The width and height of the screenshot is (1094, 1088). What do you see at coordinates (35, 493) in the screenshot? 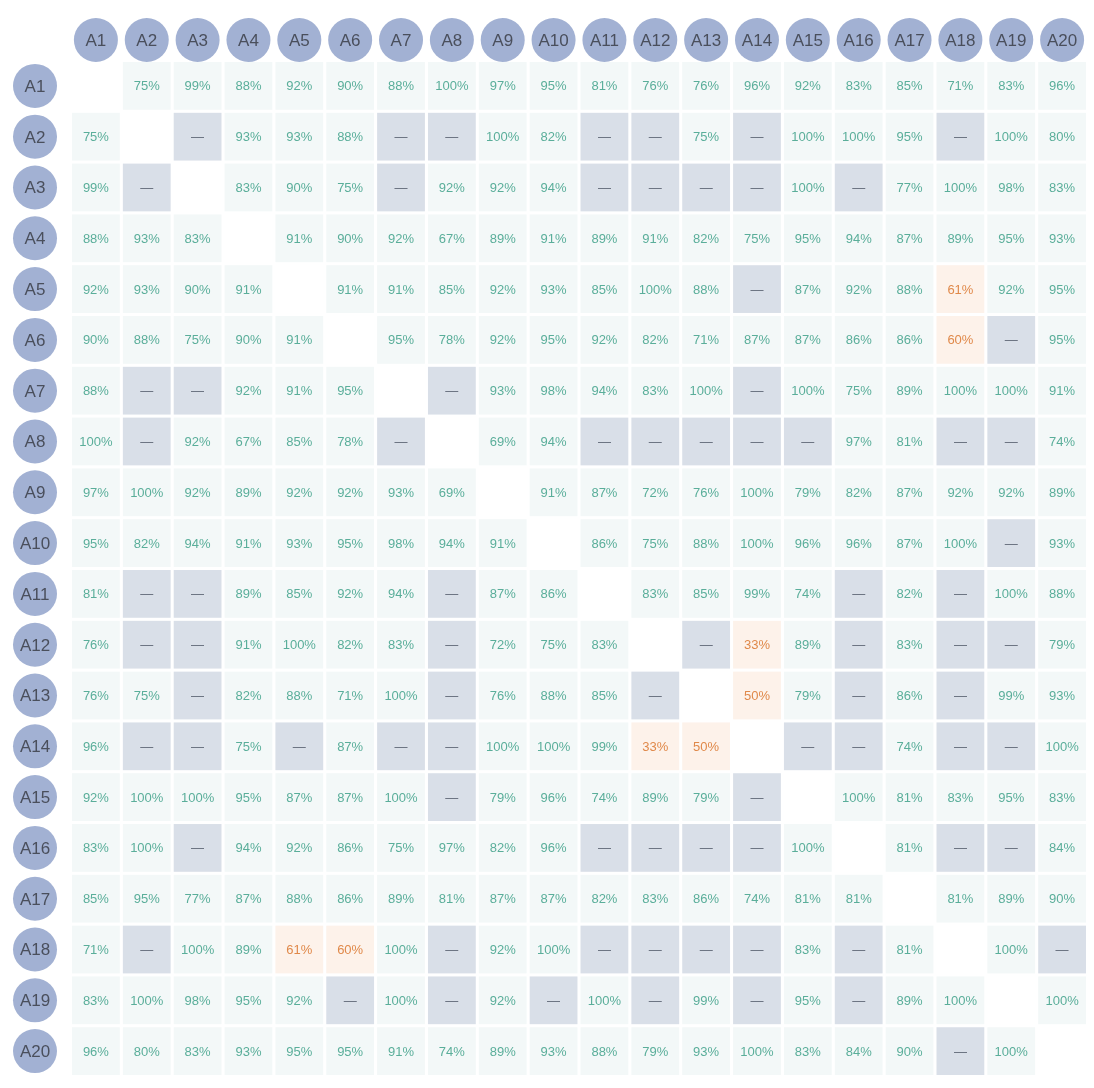
I see `y-tick-label: A9` at bounding box center [35, 493].